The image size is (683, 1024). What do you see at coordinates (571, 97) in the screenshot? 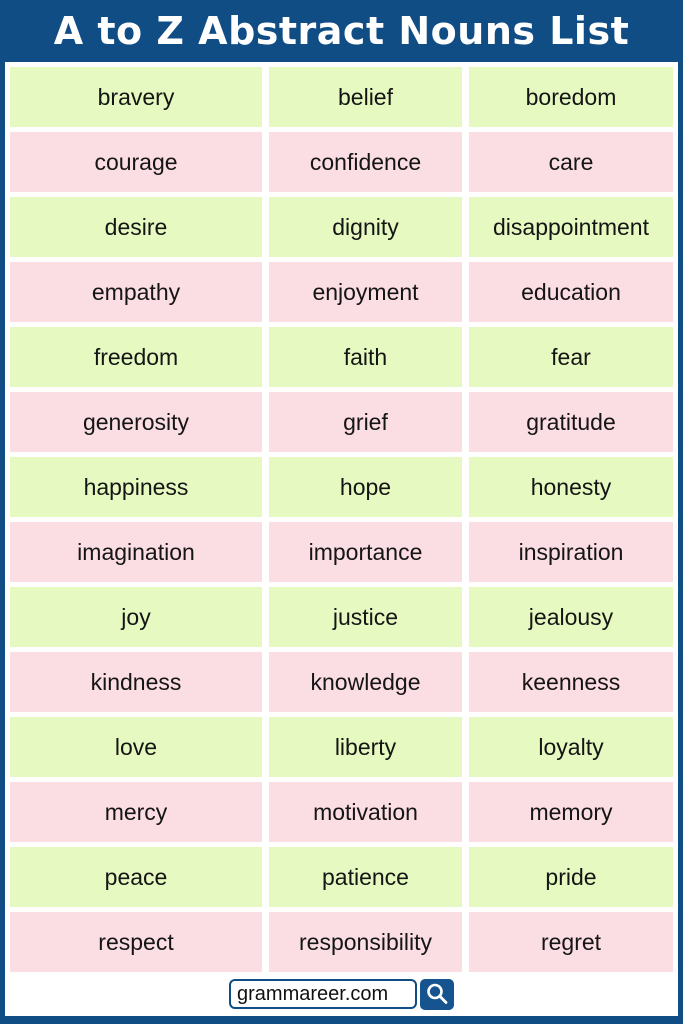
I see `noun-cell: boredom` at bounding box center [571, 97].